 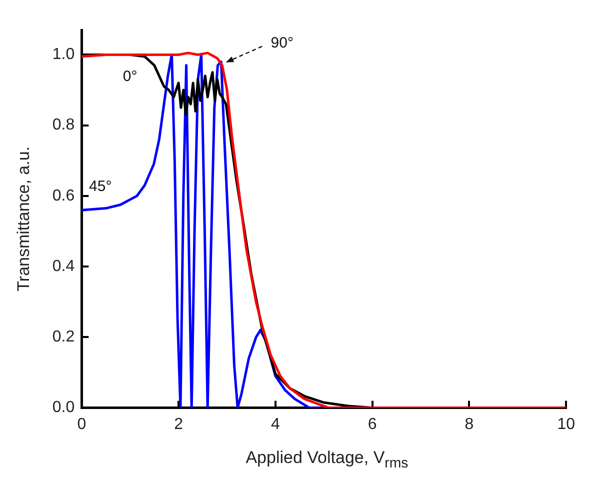 I want to click on y-tick-label: 0.2, so click(x=63, y=337).